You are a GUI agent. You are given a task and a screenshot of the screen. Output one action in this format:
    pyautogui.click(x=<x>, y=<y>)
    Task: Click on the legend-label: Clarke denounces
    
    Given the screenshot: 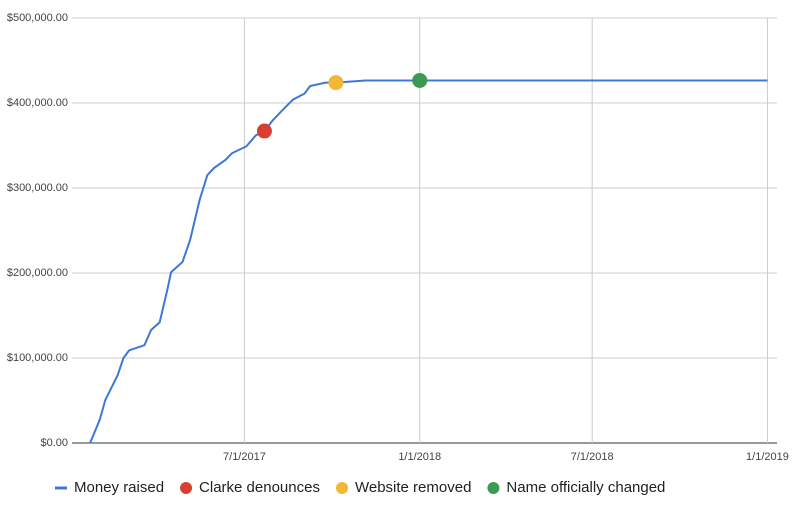 What is the action you would take?
    pyautogui.click(x=259, y=487)
    